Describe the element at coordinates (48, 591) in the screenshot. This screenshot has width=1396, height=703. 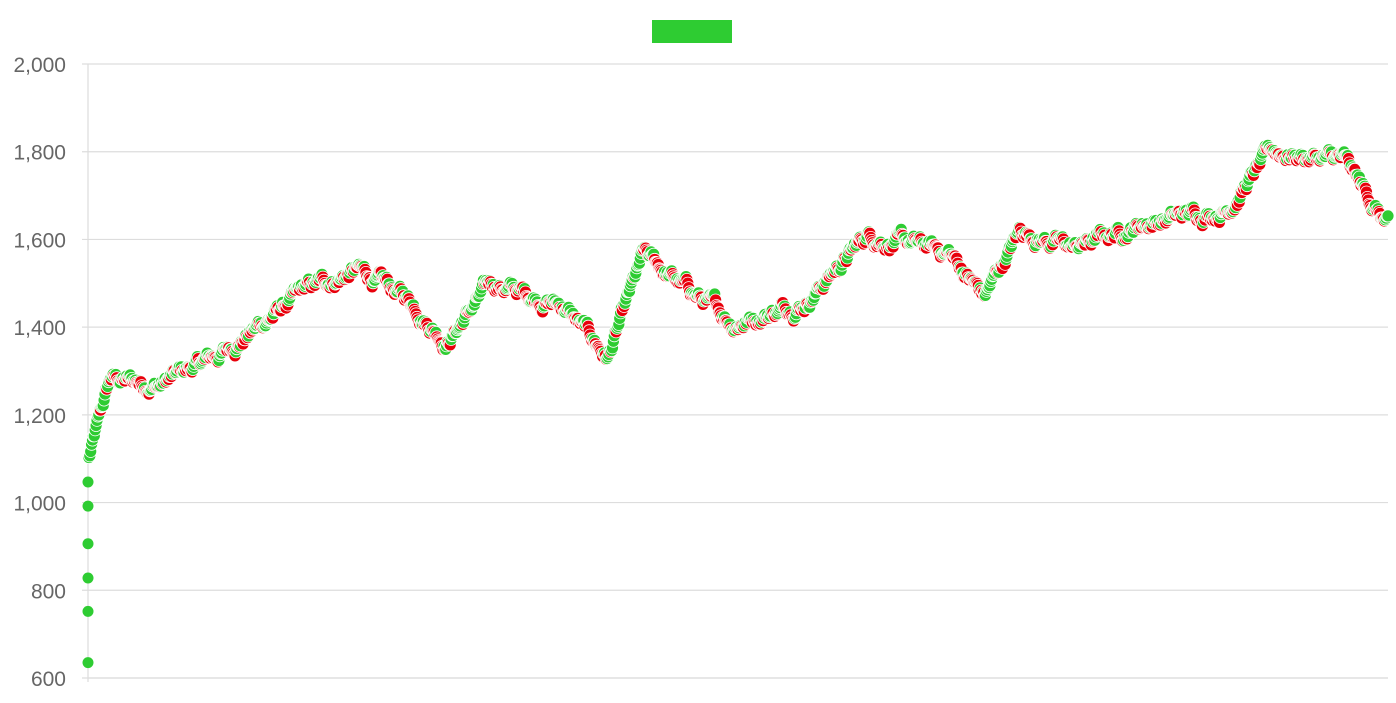
I see `y-tick-label: 800` at that location.